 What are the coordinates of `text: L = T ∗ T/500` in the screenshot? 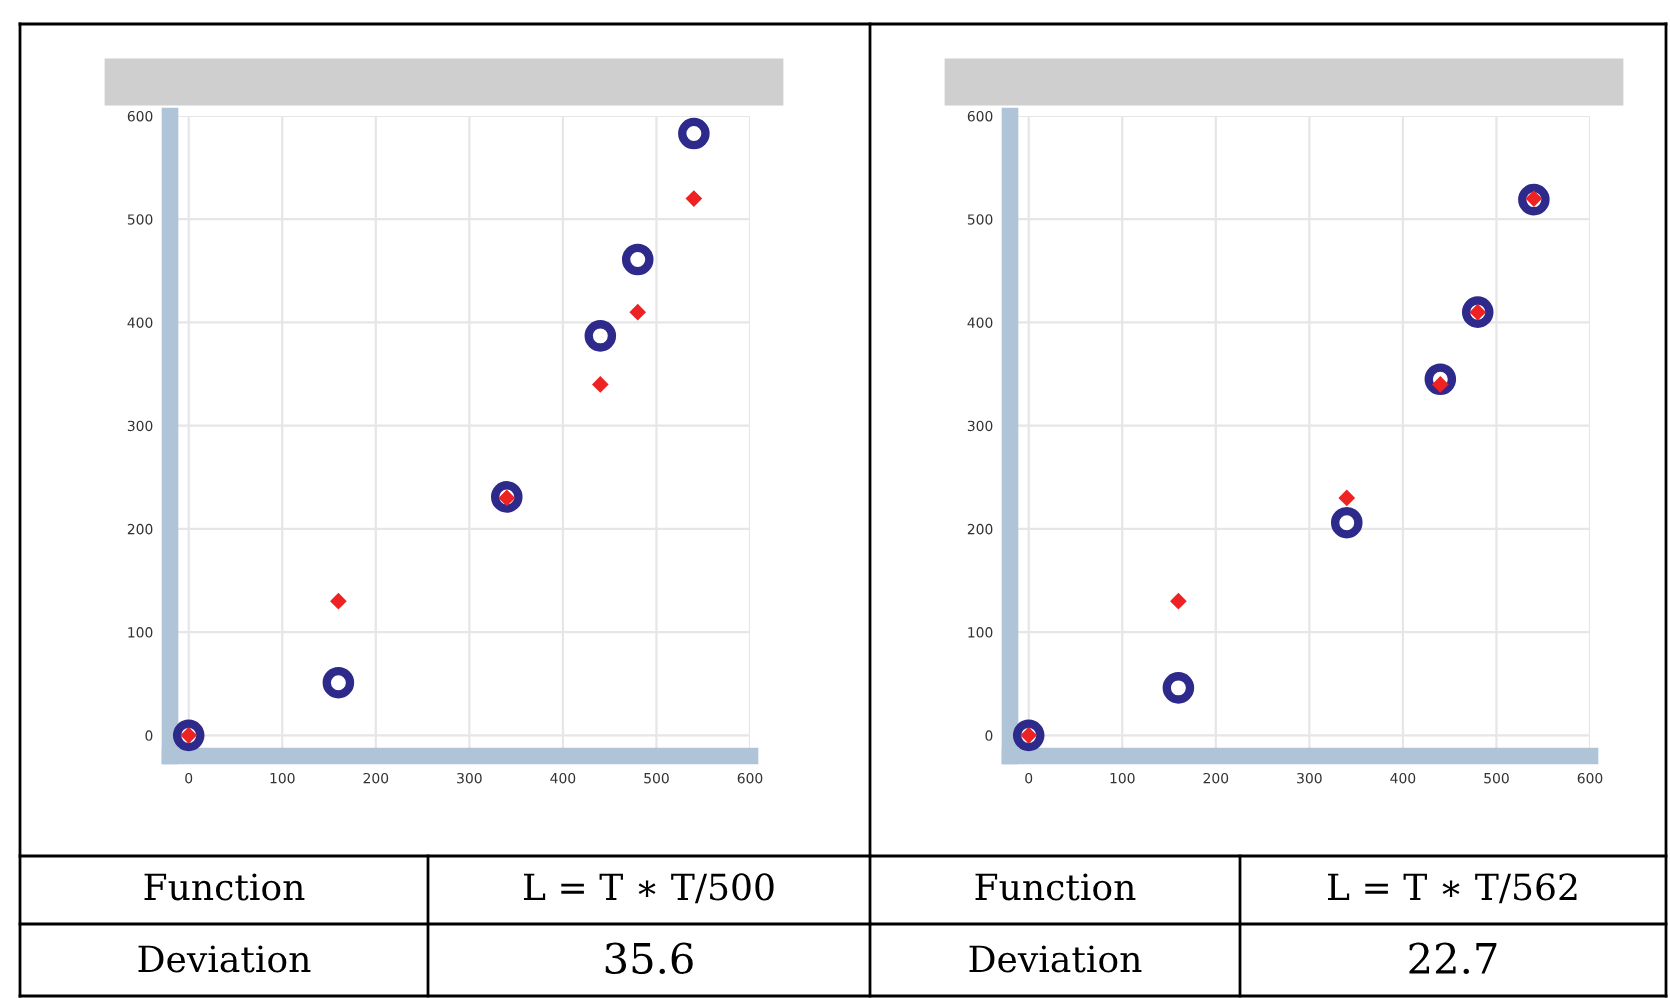 It's located at (649, 888).